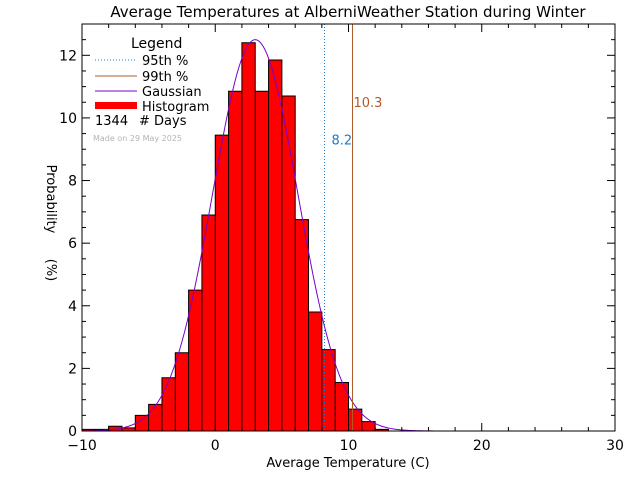 This screenshot has width=640, height=480. I want to click on x-tick-label: 10, so click(349, 446).